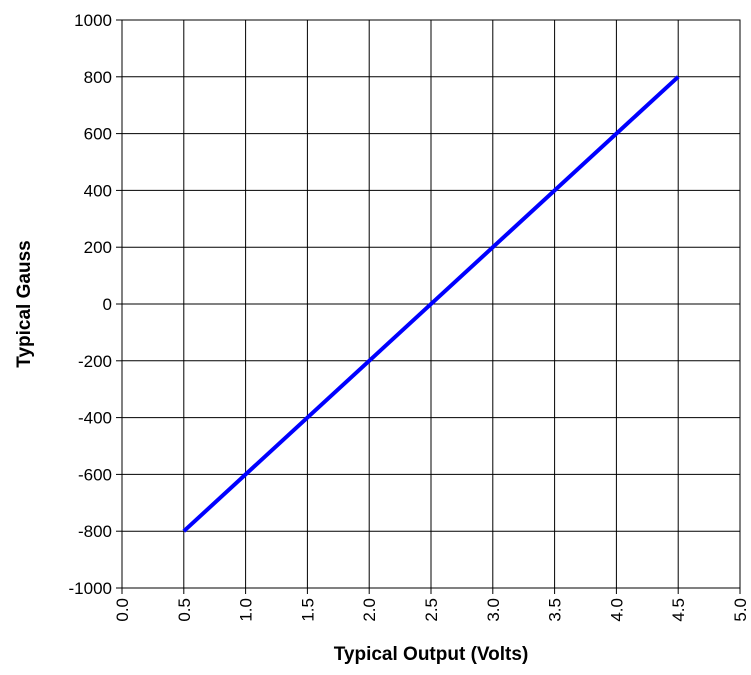 This screenshot has height=675, width=751. Describe the element at coordinates (95, 361) in the screenshot. I see `y-tick-label: -200` at that location.